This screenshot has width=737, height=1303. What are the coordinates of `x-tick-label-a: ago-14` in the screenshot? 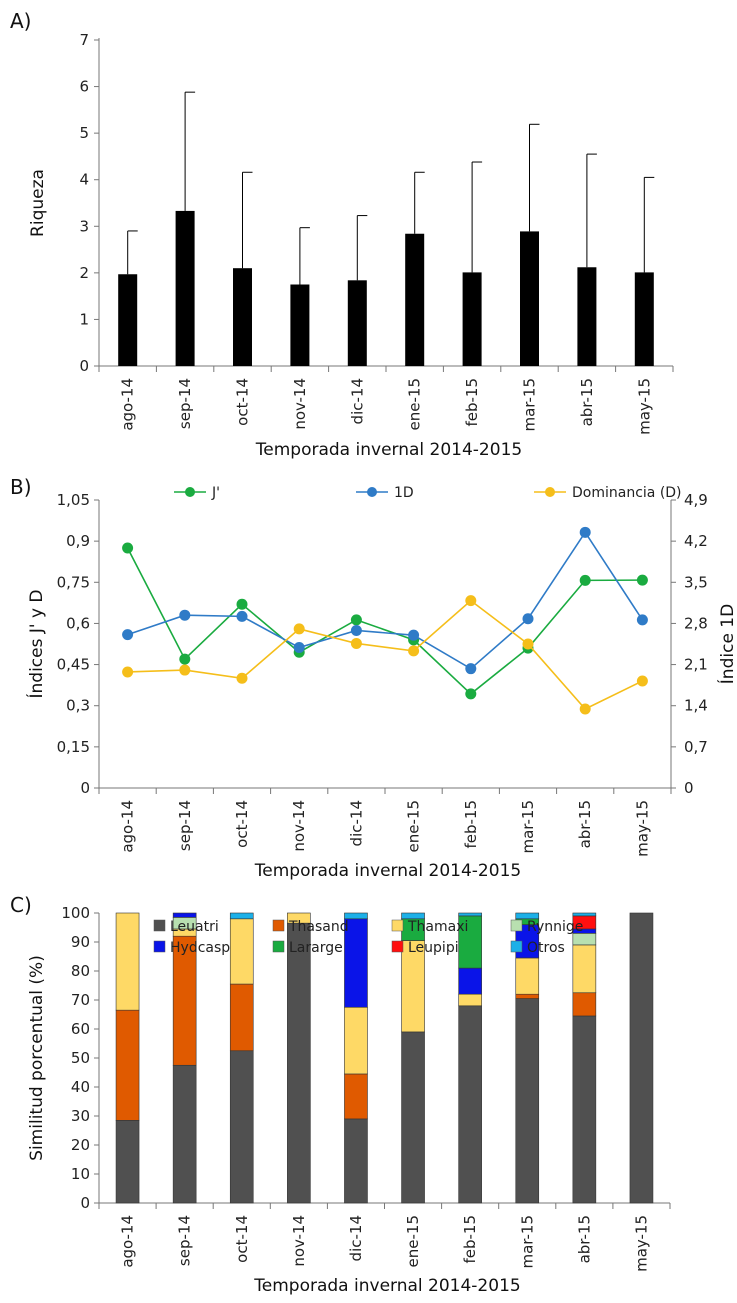 It's located at (128, 404).